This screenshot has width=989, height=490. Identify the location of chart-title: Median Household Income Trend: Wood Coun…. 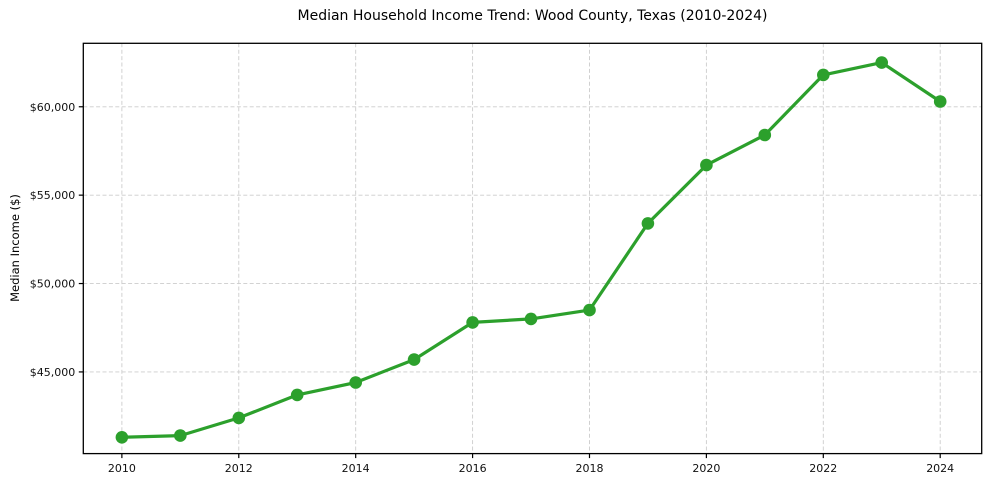
(532, 16).